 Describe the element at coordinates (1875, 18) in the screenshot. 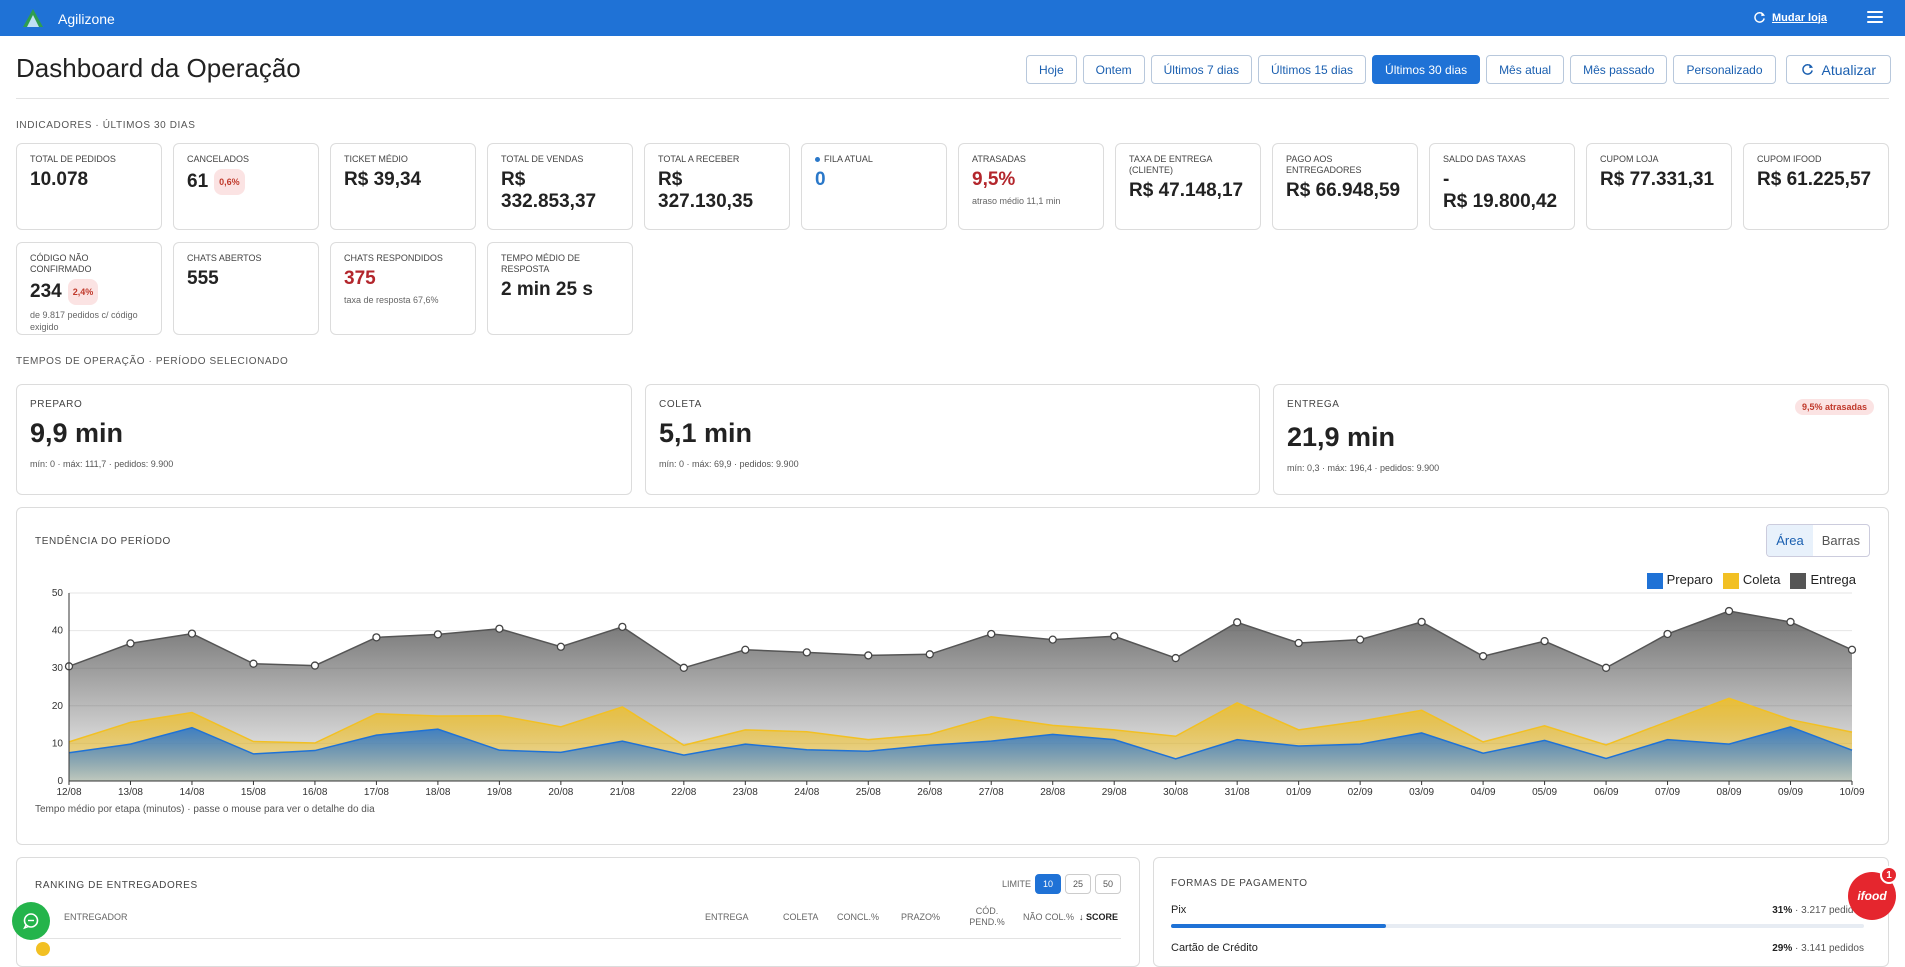

I see `hamburger-menu-icon` at that location.